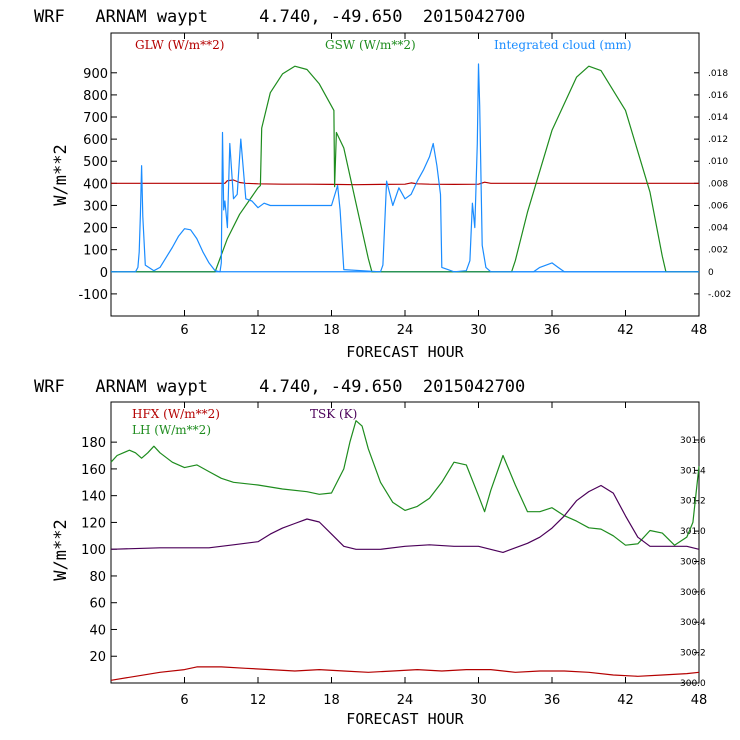 The width and height of the screenshot is (740, 740). I want to click on y-tick-label: 160, so click(93, 470).